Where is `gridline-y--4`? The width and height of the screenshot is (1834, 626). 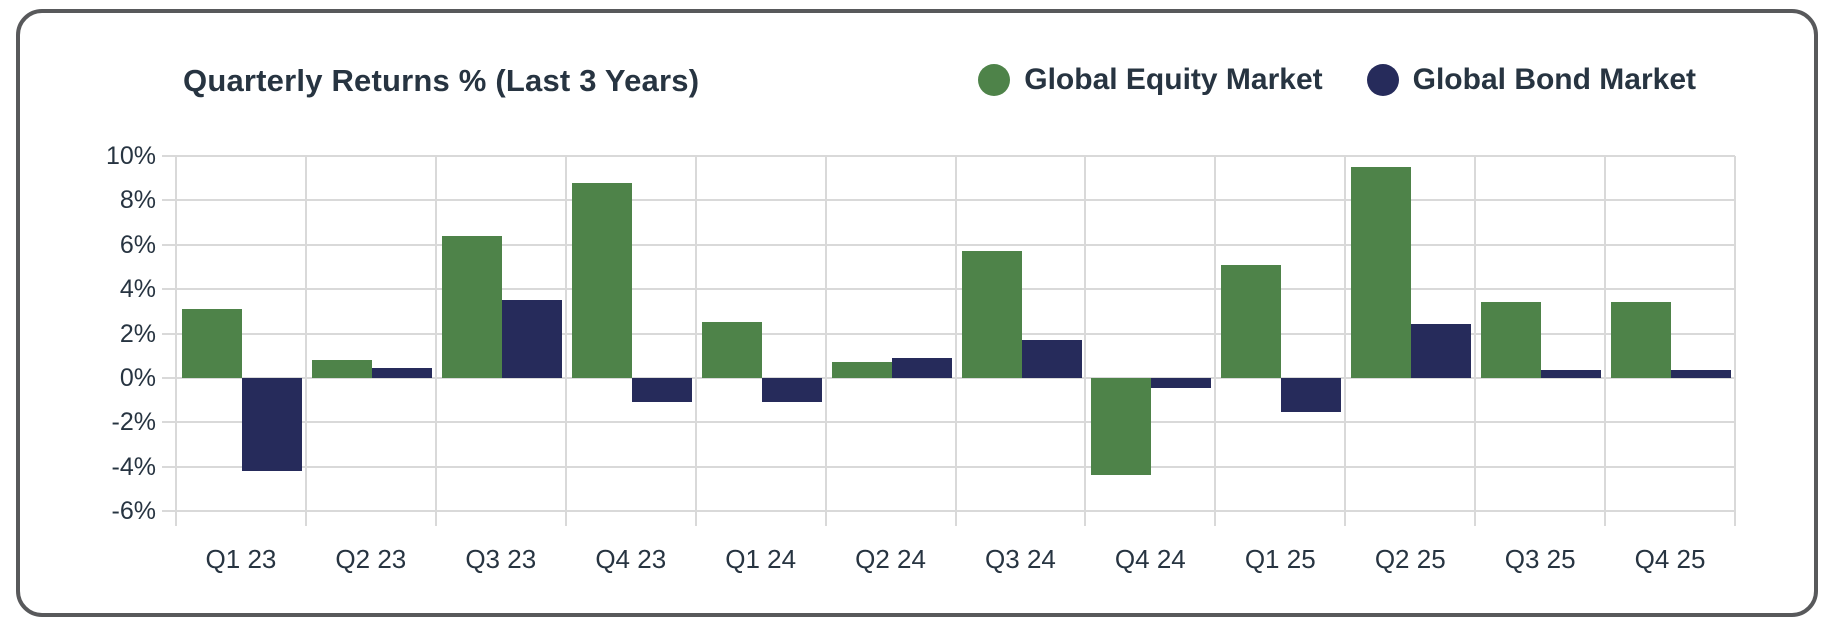 gridline-y--4 is located at coordinates (948, 466).